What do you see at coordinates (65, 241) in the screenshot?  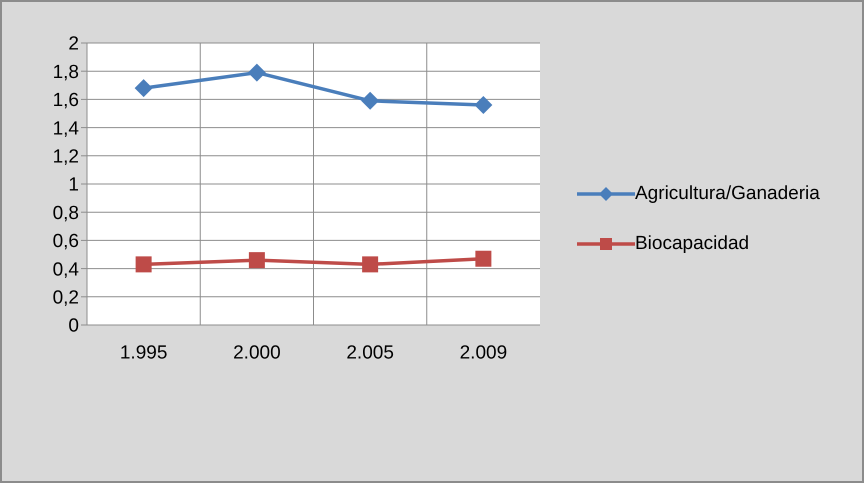 I see `y-tick-label: 0,6` at bounding box center [65, 241].